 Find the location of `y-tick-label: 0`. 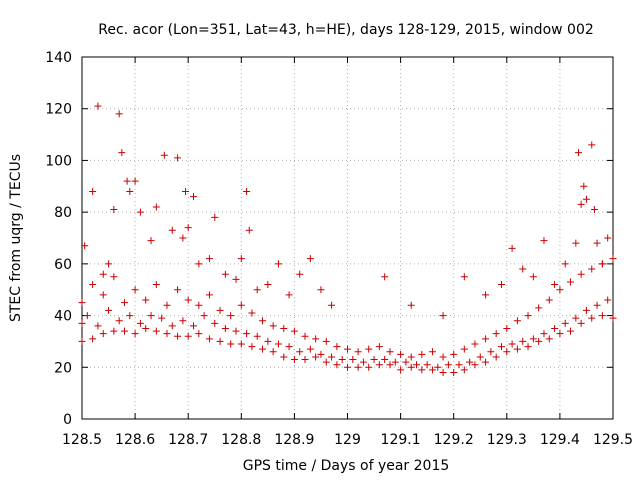

y-tick-label: 0 is located at coordinates (67, 420).